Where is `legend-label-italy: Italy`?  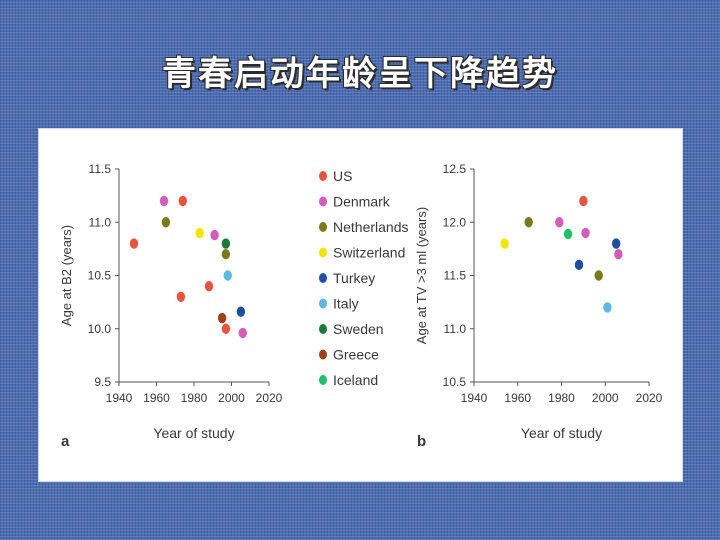 legend-label-italy: Italy is located at coordinates (346, 304).